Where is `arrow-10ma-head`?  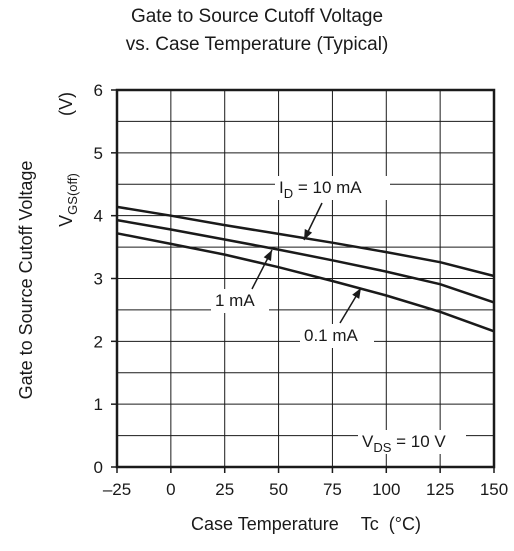
arrow-10ma-head is located at coordinates (308, 234).